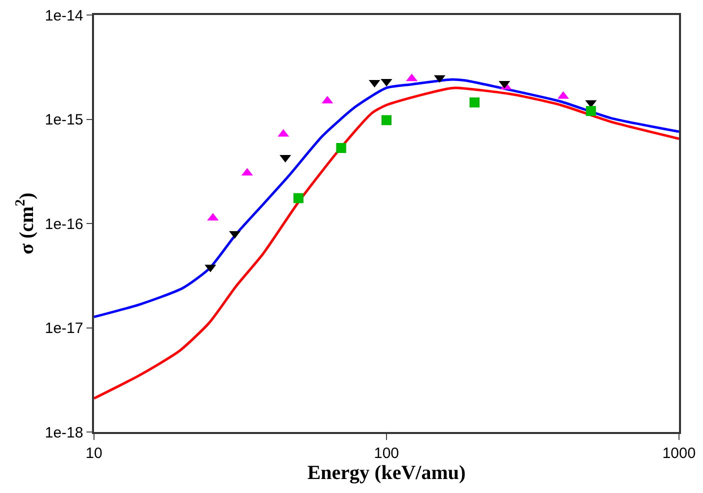 This screenshot has height=493, width=703. Describe the element at coordinates (64, 120) in the screenshot. I see `y-tick-label: 1e-15` at that location.